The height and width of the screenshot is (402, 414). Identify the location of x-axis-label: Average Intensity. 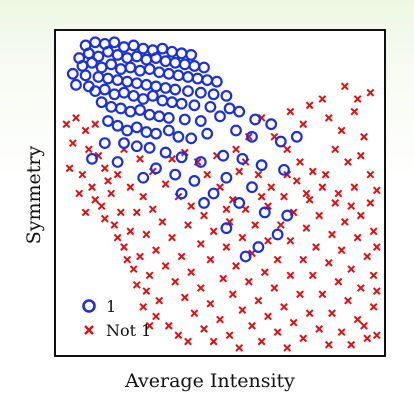
(209, 381).